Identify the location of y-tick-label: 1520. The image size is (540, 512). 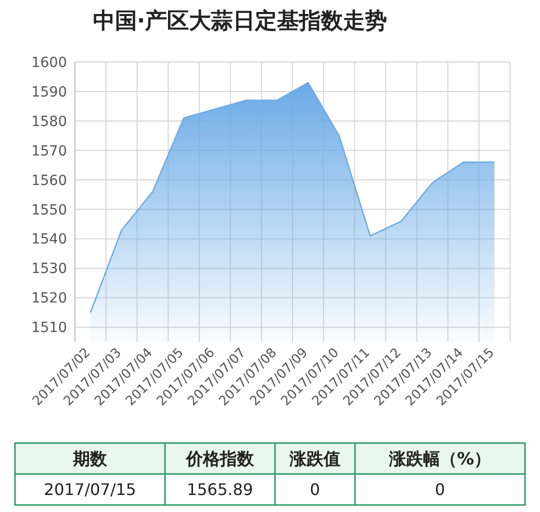
(49, 298).